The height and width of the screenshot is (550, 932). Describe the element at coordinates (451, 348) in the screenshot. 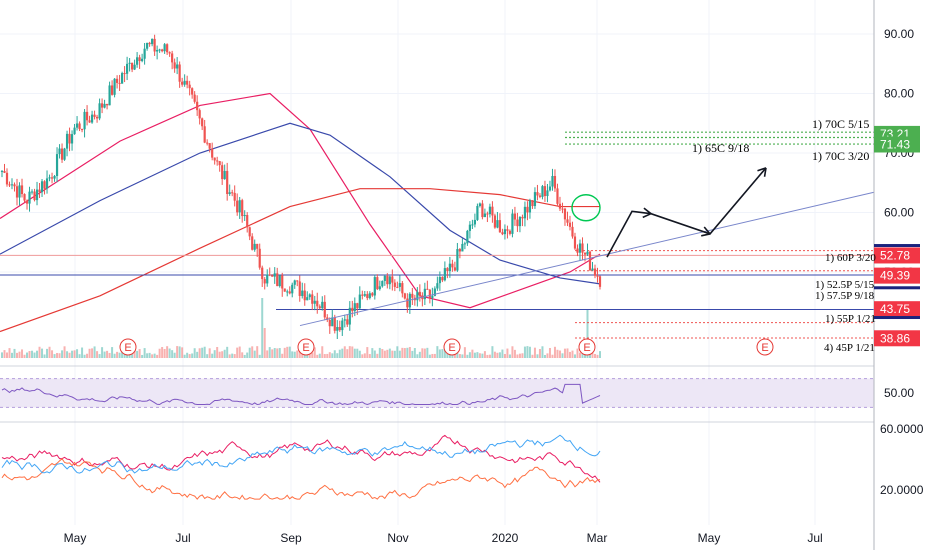

I see `earnings-marker-label: E` at that location.